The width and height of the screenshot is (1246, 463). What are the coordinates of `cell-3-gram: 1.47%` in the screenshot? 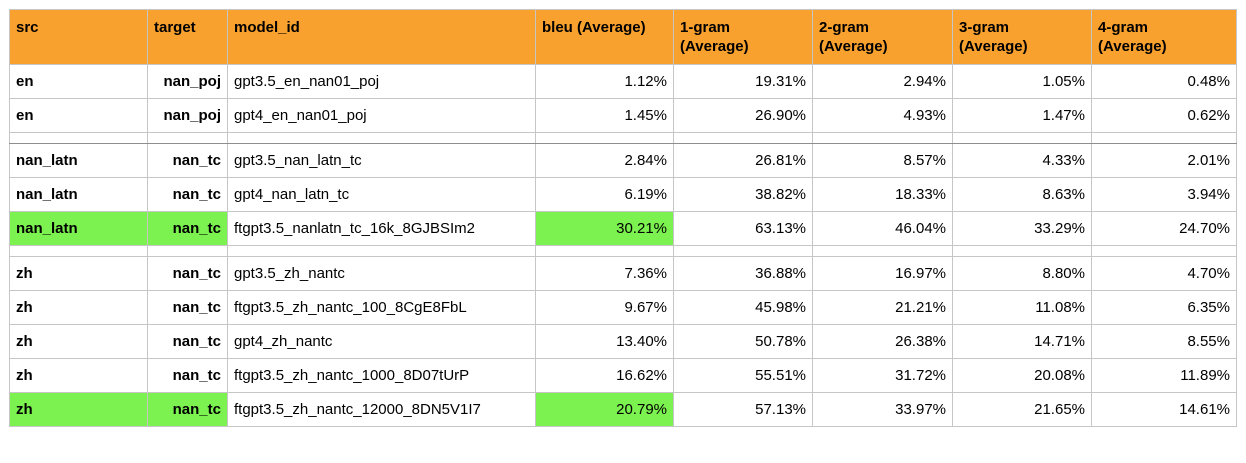 It's located at (1022, 115).